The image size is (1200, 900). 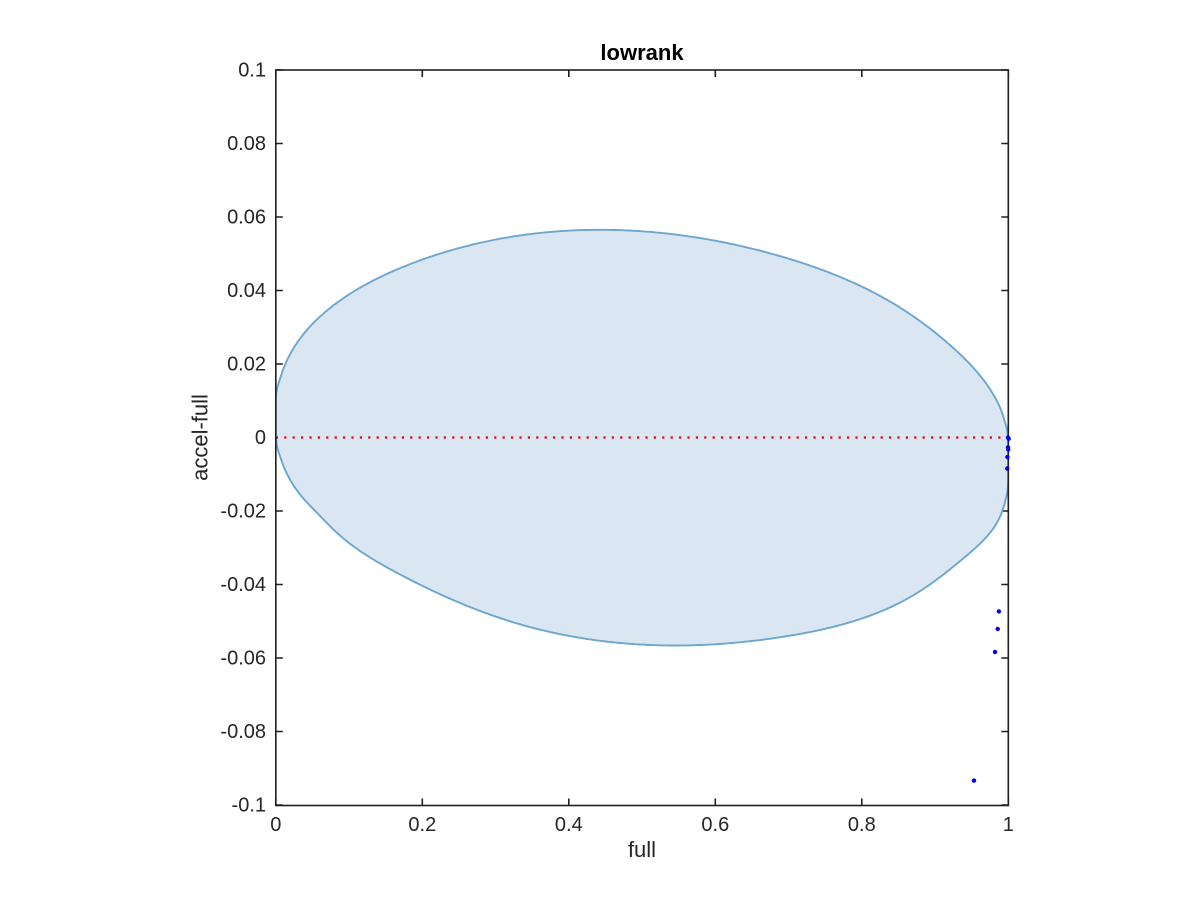 What do you see at coordinates (243, 585) in the screenshot?
I see `svg-text: -0.04` at bounding box center [243, 585].